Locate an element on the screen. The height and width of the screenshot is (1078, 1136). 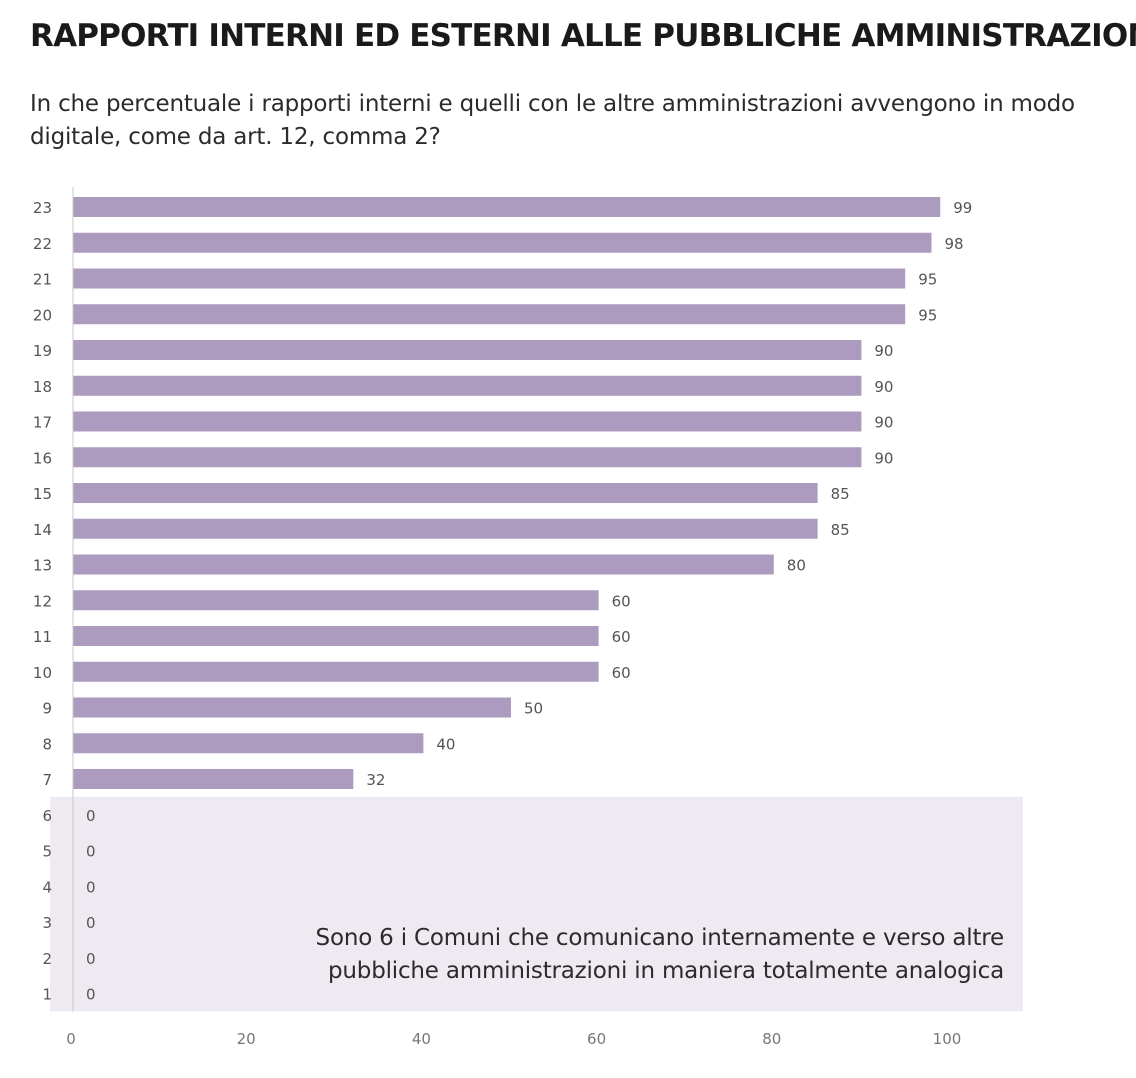
x-tick-label: 80 is located at coordinates (771, 1039).